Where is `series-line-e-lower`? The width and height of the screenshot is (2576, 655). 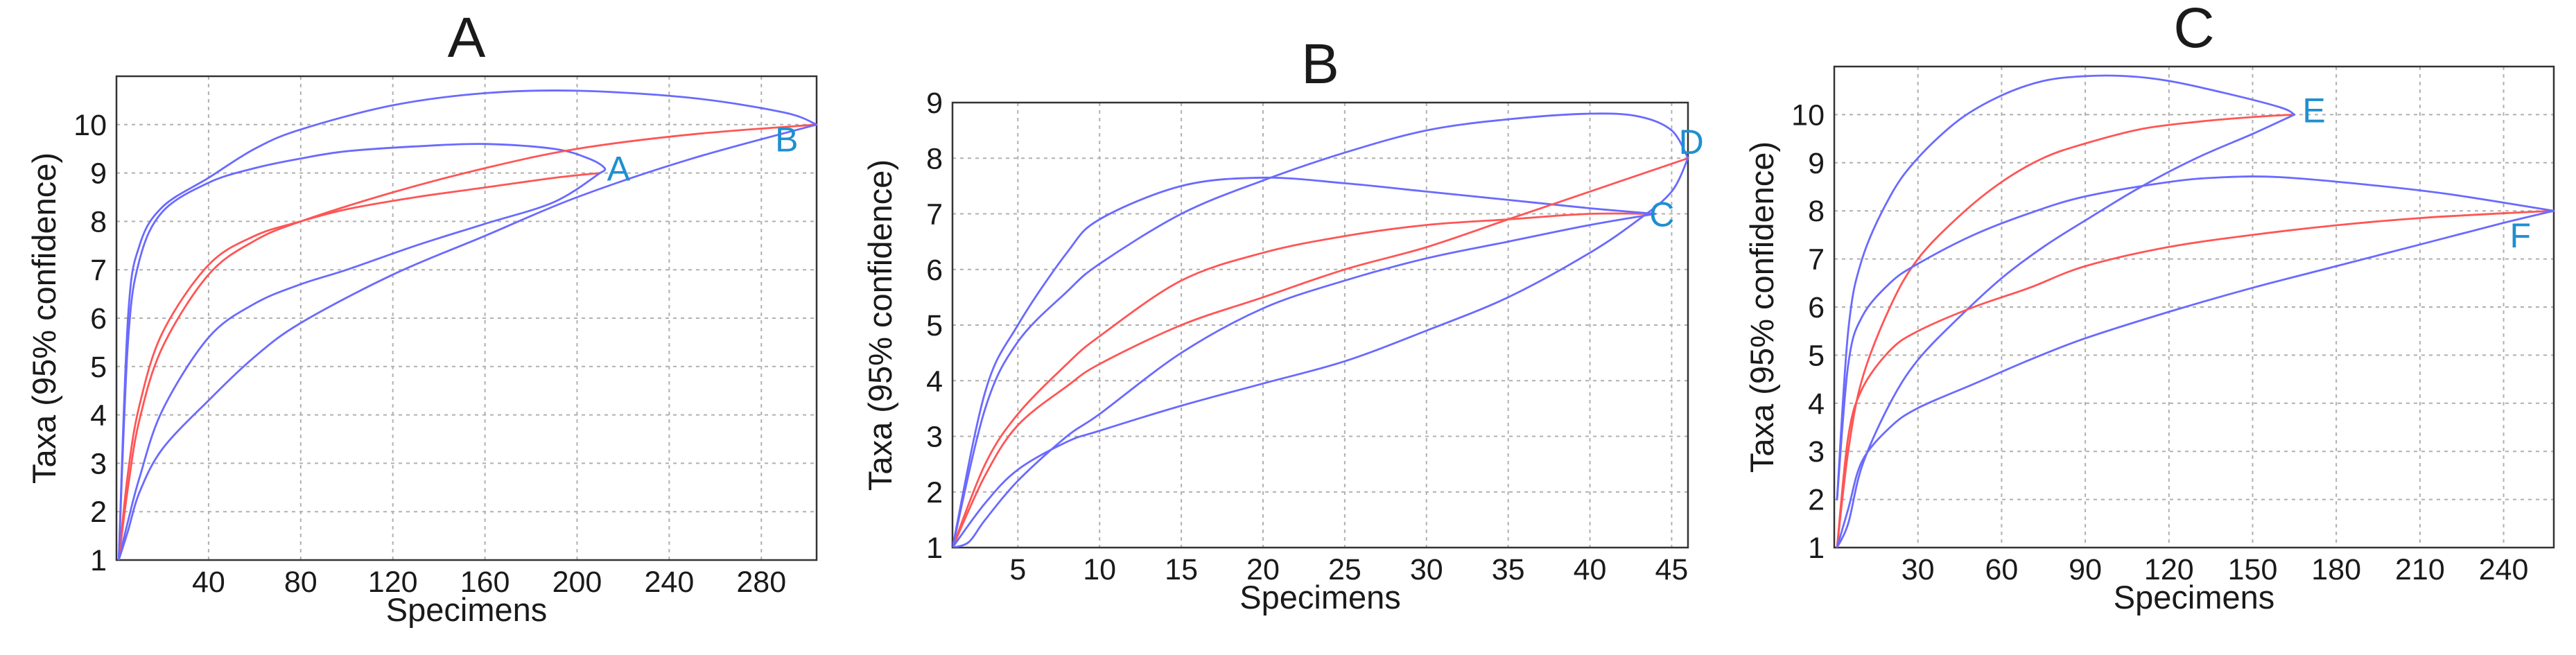 series-line-e-lower is located at coordinates (2066, 331).